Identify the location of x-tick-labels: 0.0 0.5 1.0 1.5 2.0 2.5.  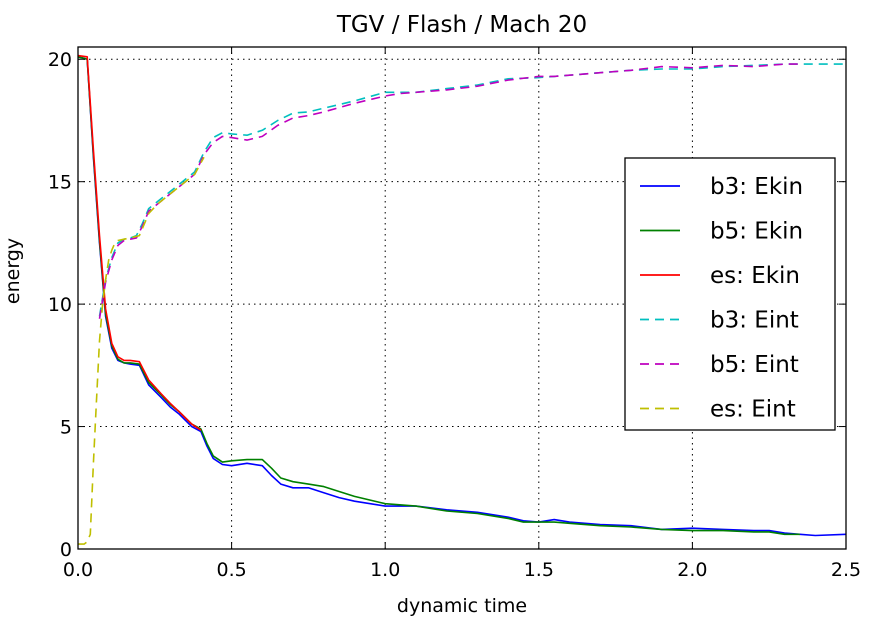
(462, 570).